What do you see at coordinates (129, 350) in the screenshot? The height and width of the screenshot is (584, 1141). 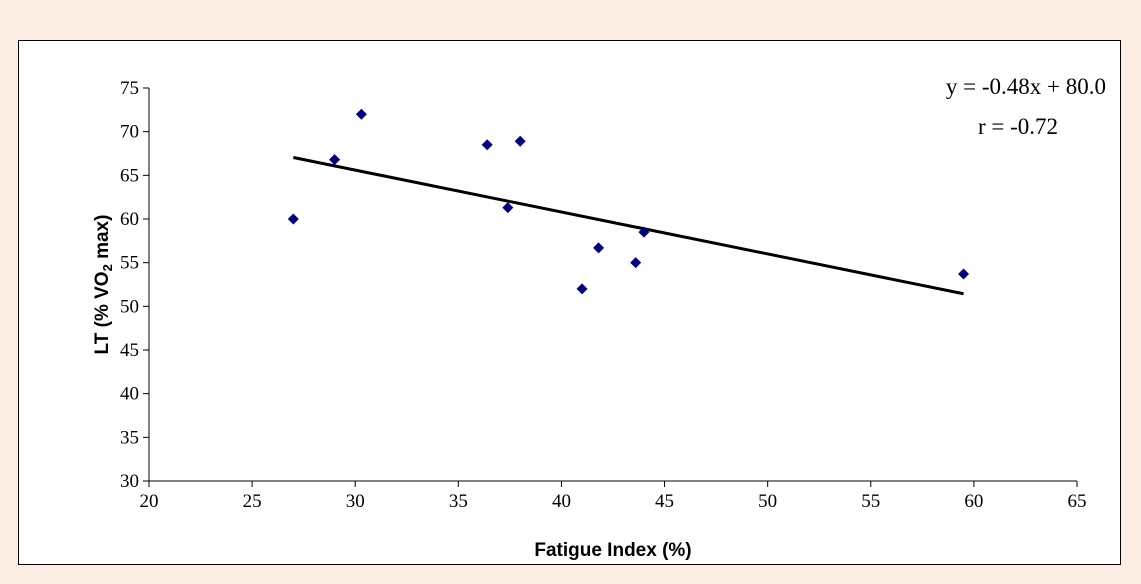 I see `y-tick-label: 45` at bounding box center [129, 350].